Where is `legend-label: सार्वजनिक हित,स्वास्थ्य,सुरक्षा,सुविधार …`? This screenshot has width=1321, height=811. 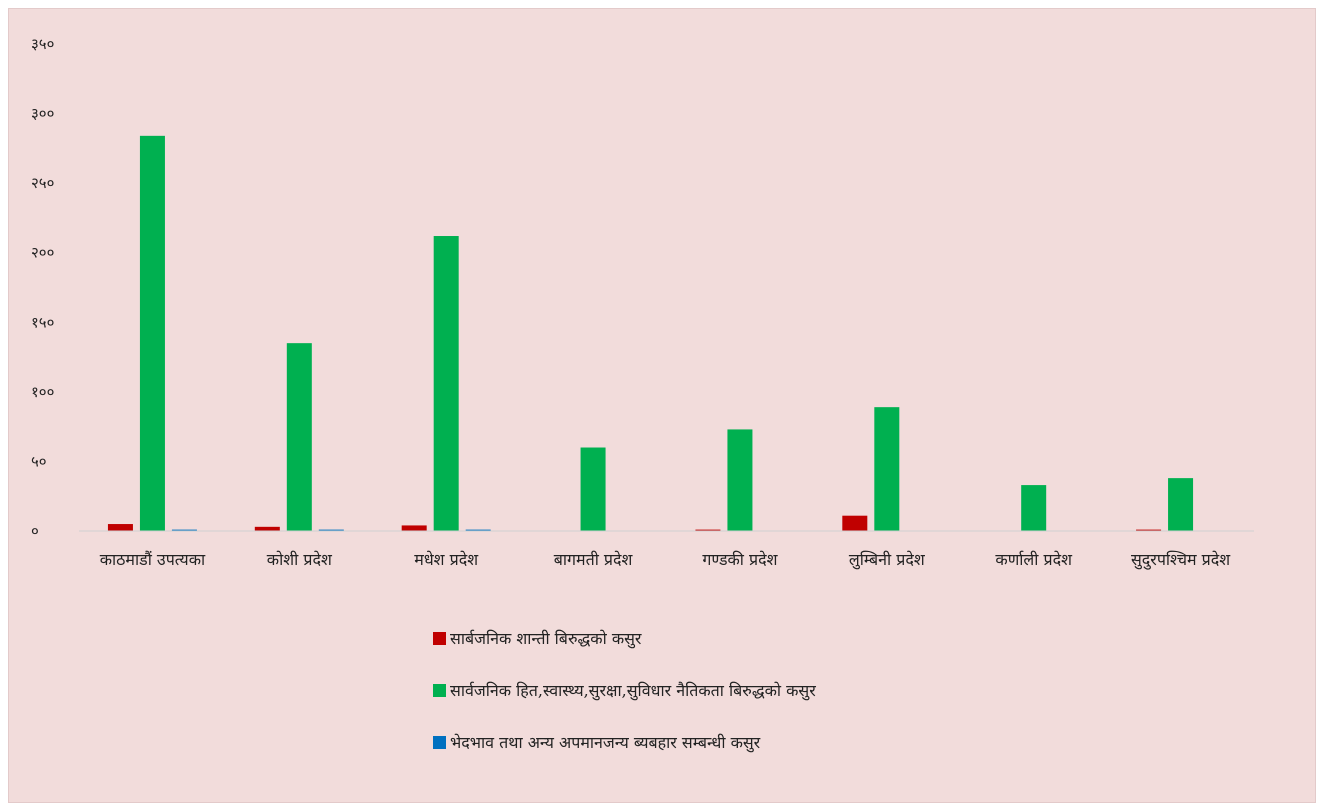
legend-label: सार्वजनिक हित,स्वास्थ्य,सुरक्षा,सुविधार … is located at coordinates (633, 690).